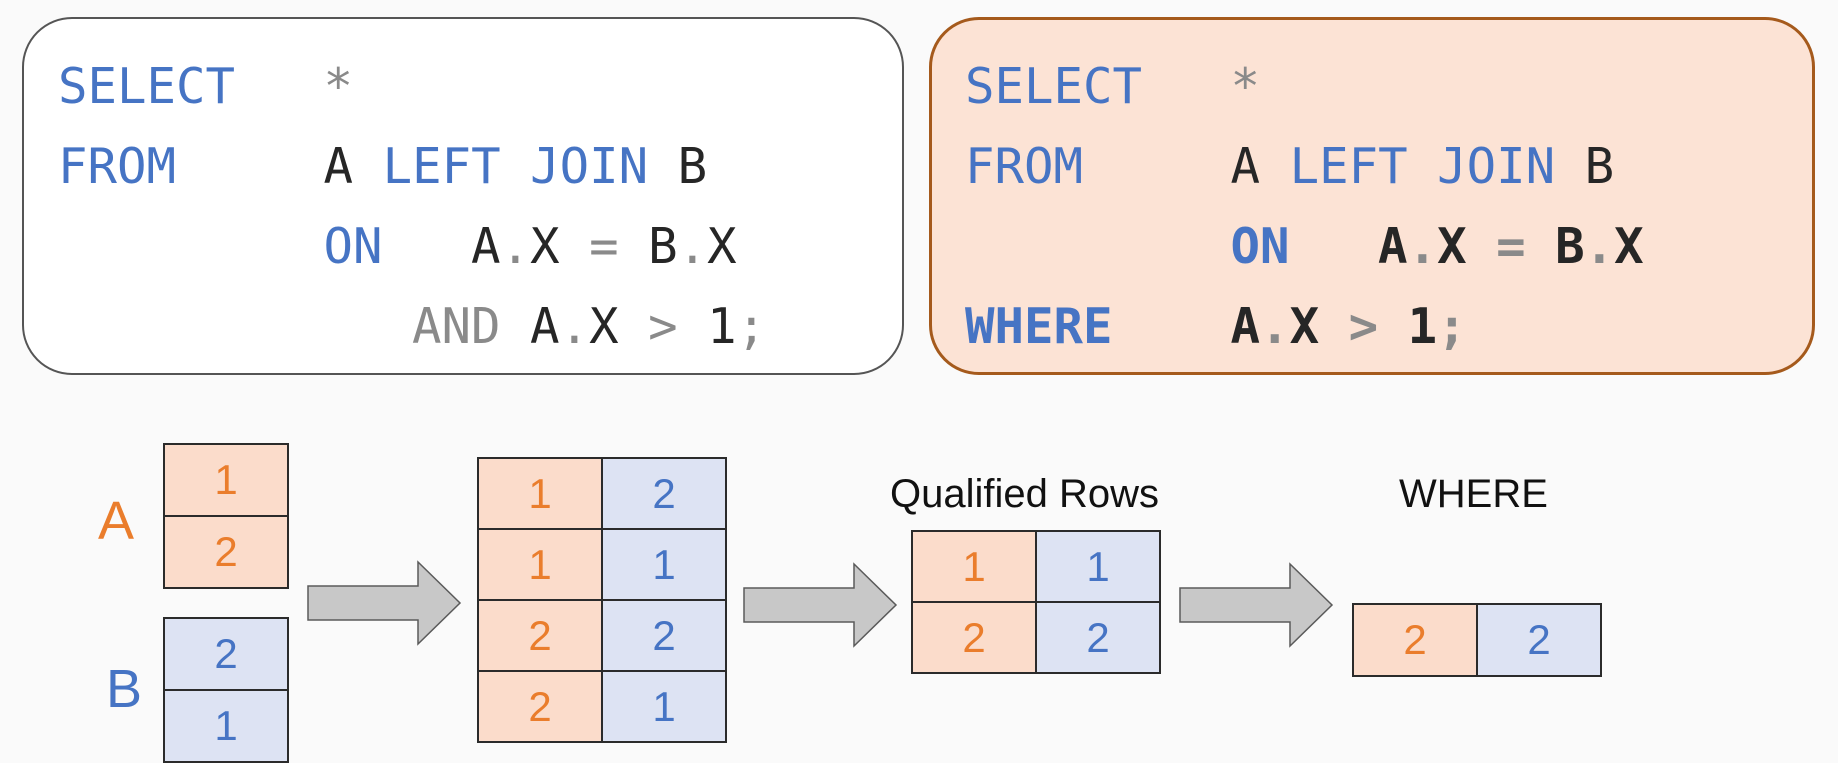 This screenshot has height=763, width=1838. I want to click on table-b-label: B, so click(124, 689).